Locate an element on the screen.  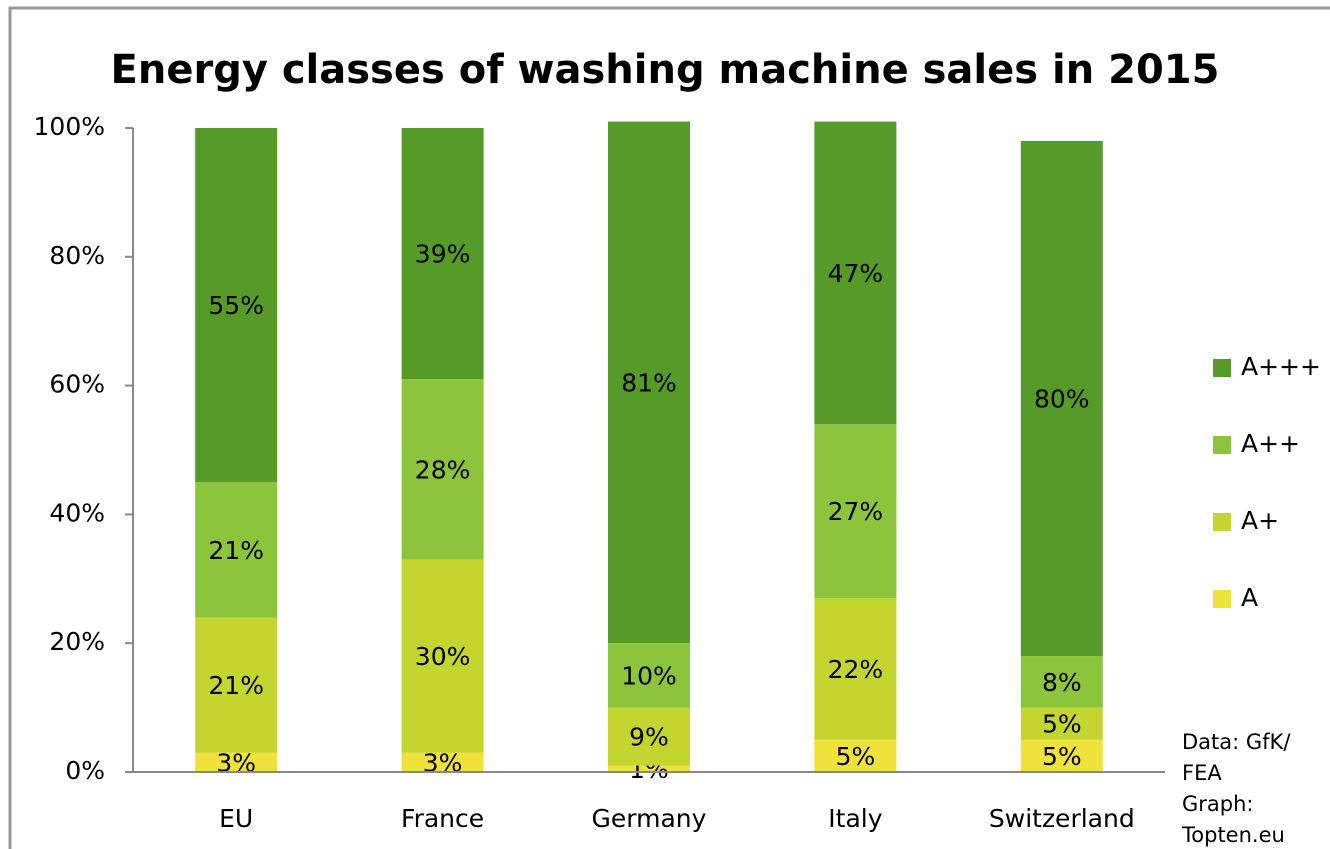
x-tick-label: EU is located at coordinates (236, 818).